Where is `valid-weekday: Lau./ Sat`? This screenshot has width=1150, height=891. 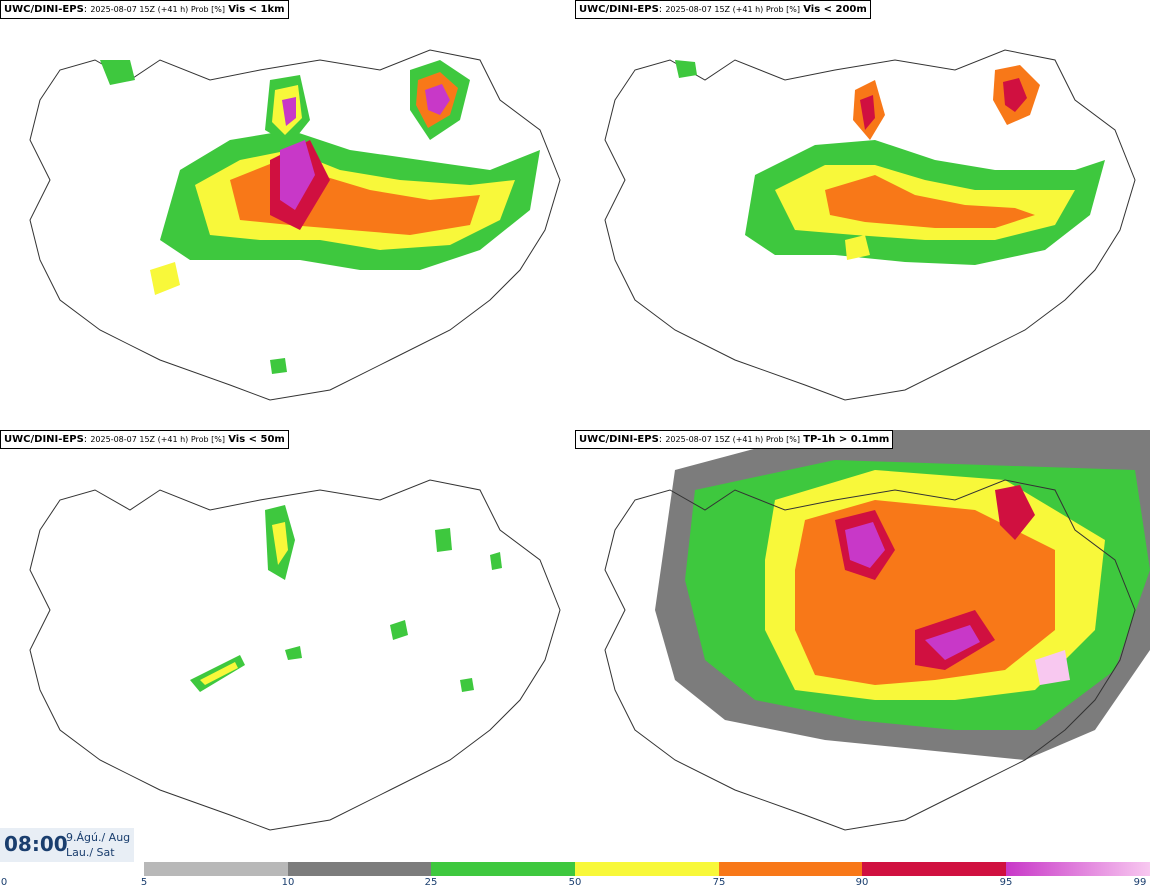 valid-weekday: Lau./ Sat is located at coordinates (90, 852).